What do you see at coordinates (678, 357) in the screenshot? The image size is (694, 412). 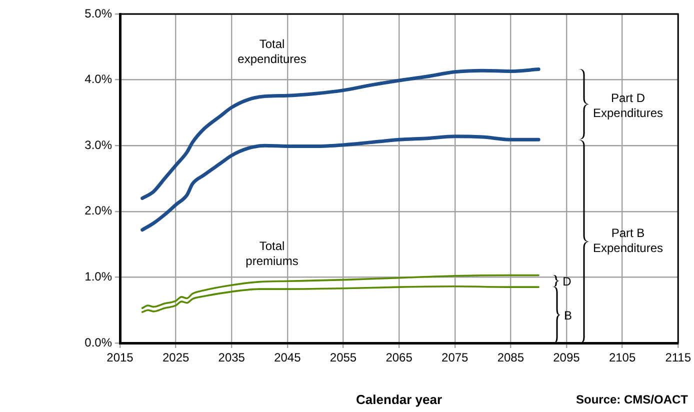 I see `x-tick-label: 2115` at bounding box center [678, 357].